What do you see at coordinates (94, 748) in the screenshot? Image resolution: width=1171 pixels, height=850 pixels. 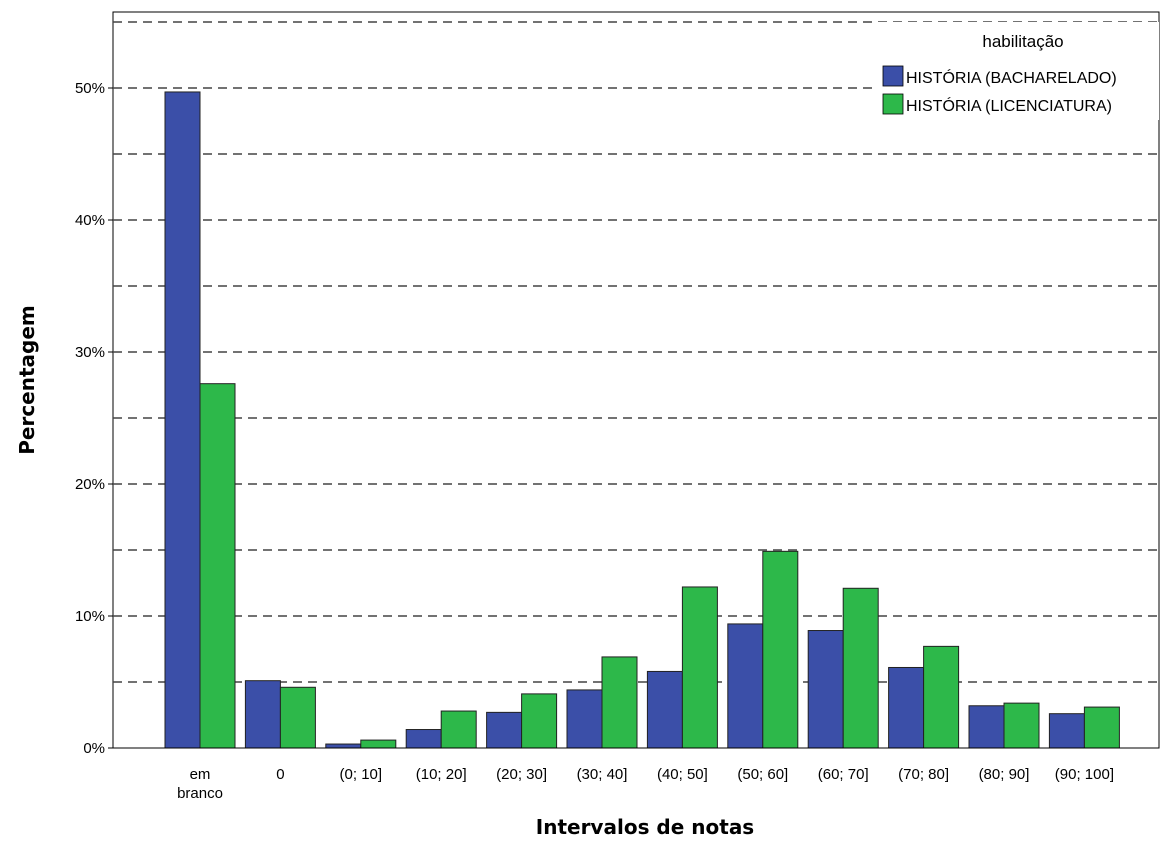 I see `y-tick-label: 0%` at bounding box center [94, 748].